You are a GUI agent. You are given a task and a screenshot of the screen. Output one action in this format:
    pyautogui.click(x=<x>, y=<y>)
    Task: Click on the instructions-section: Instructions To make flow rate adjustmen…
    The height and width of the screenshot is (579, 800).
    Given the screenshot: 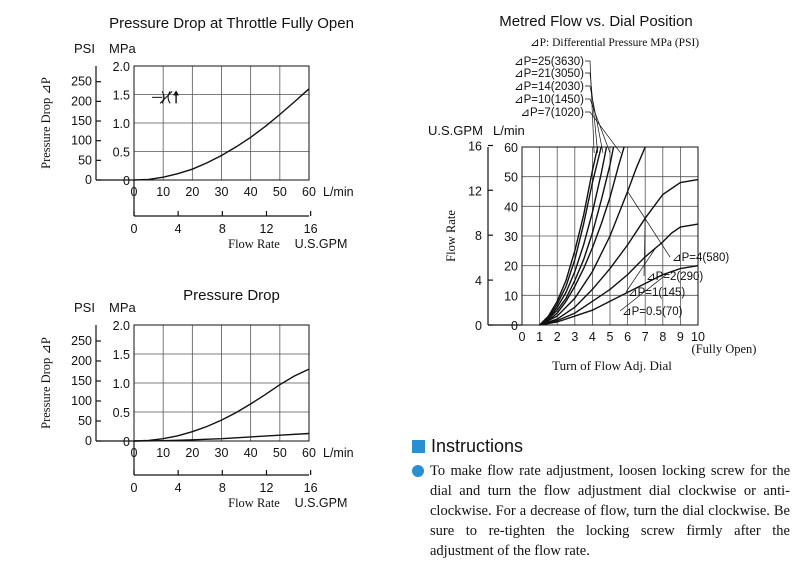 What is the action you would take?
    pyautogui.click(x=601, y=498)
    